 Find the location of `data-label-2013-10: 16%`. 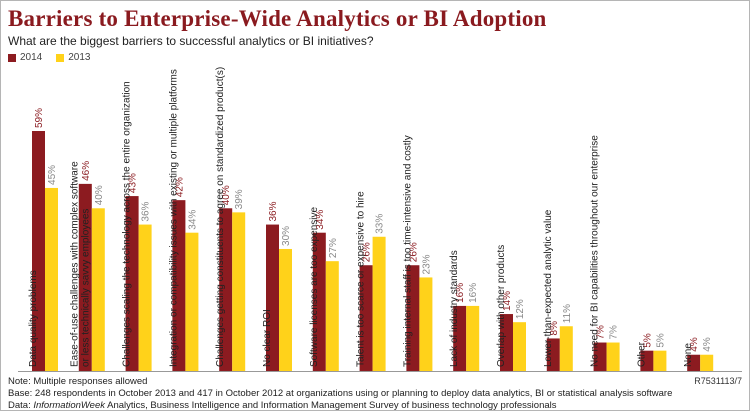

data-label-2013-10: 16% is located at coordinates (473, 293).